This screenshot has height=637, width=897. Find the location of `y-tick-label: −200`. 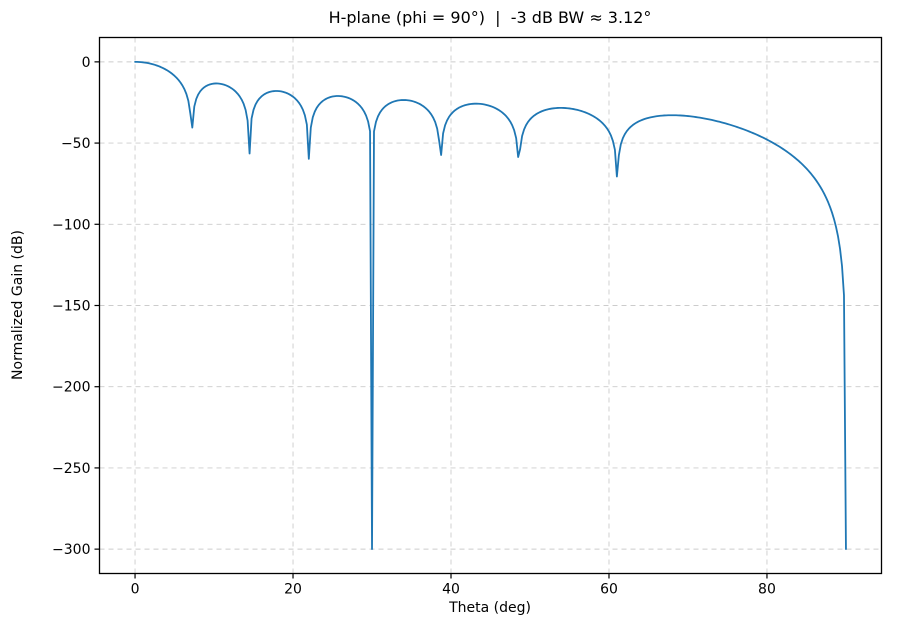

y-tick-label: −200 is located at coordinates (71, 388).